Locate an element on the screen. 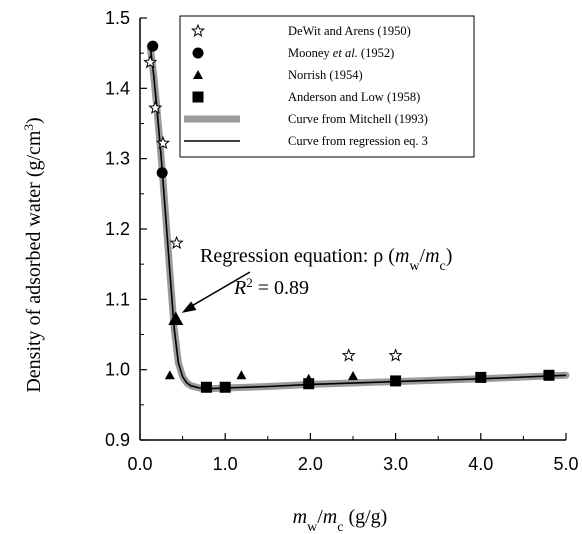 Image resolution: width=582 pixels, height=534 pixels. legend-swatch-star-open is located at coordinates (198, 30).